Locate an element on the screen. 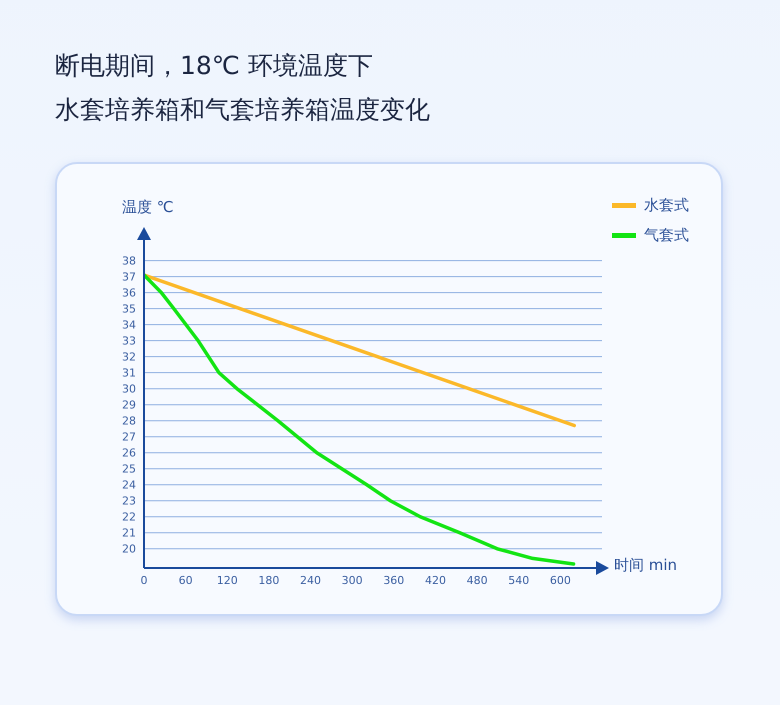 This screenshot has height=705, width=780. x-tick-label: 480 is located at coordinates (477, 580).